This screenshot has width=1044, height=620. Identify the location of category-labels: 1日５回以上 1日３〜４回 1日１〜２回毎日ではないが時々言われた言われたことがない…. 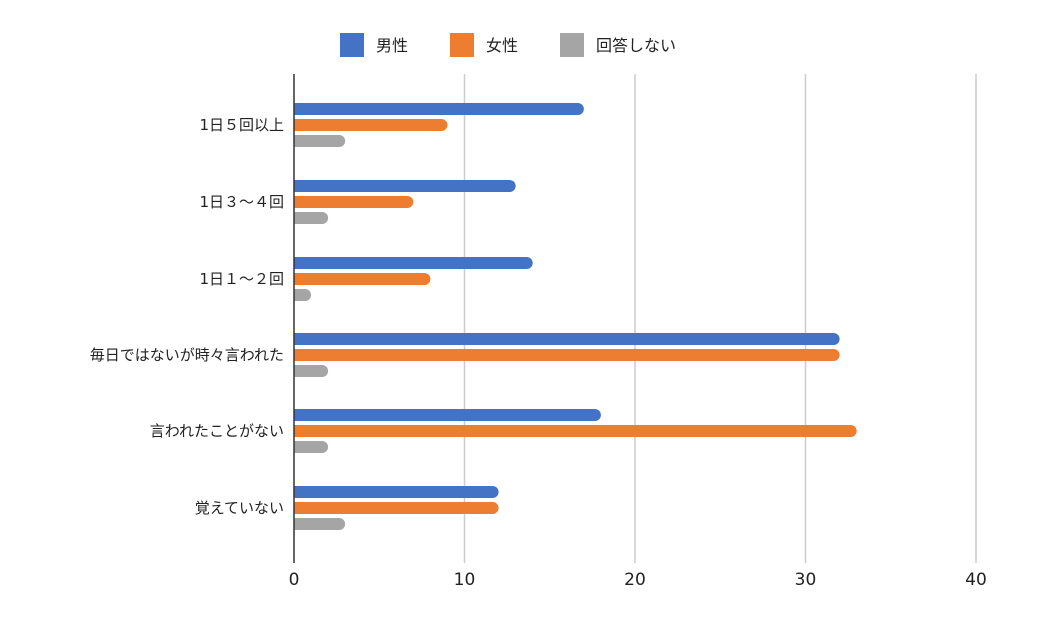
(187, 316).